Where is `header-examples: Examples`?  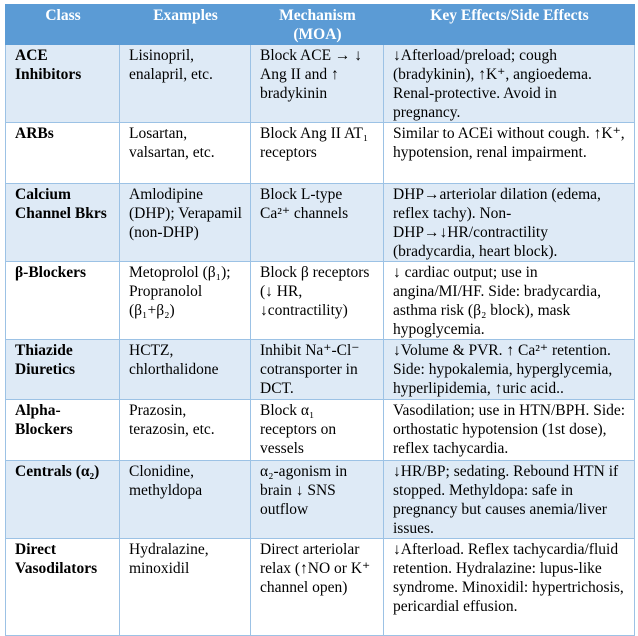
header-examples: Examples is located at coordinates (185, 24).